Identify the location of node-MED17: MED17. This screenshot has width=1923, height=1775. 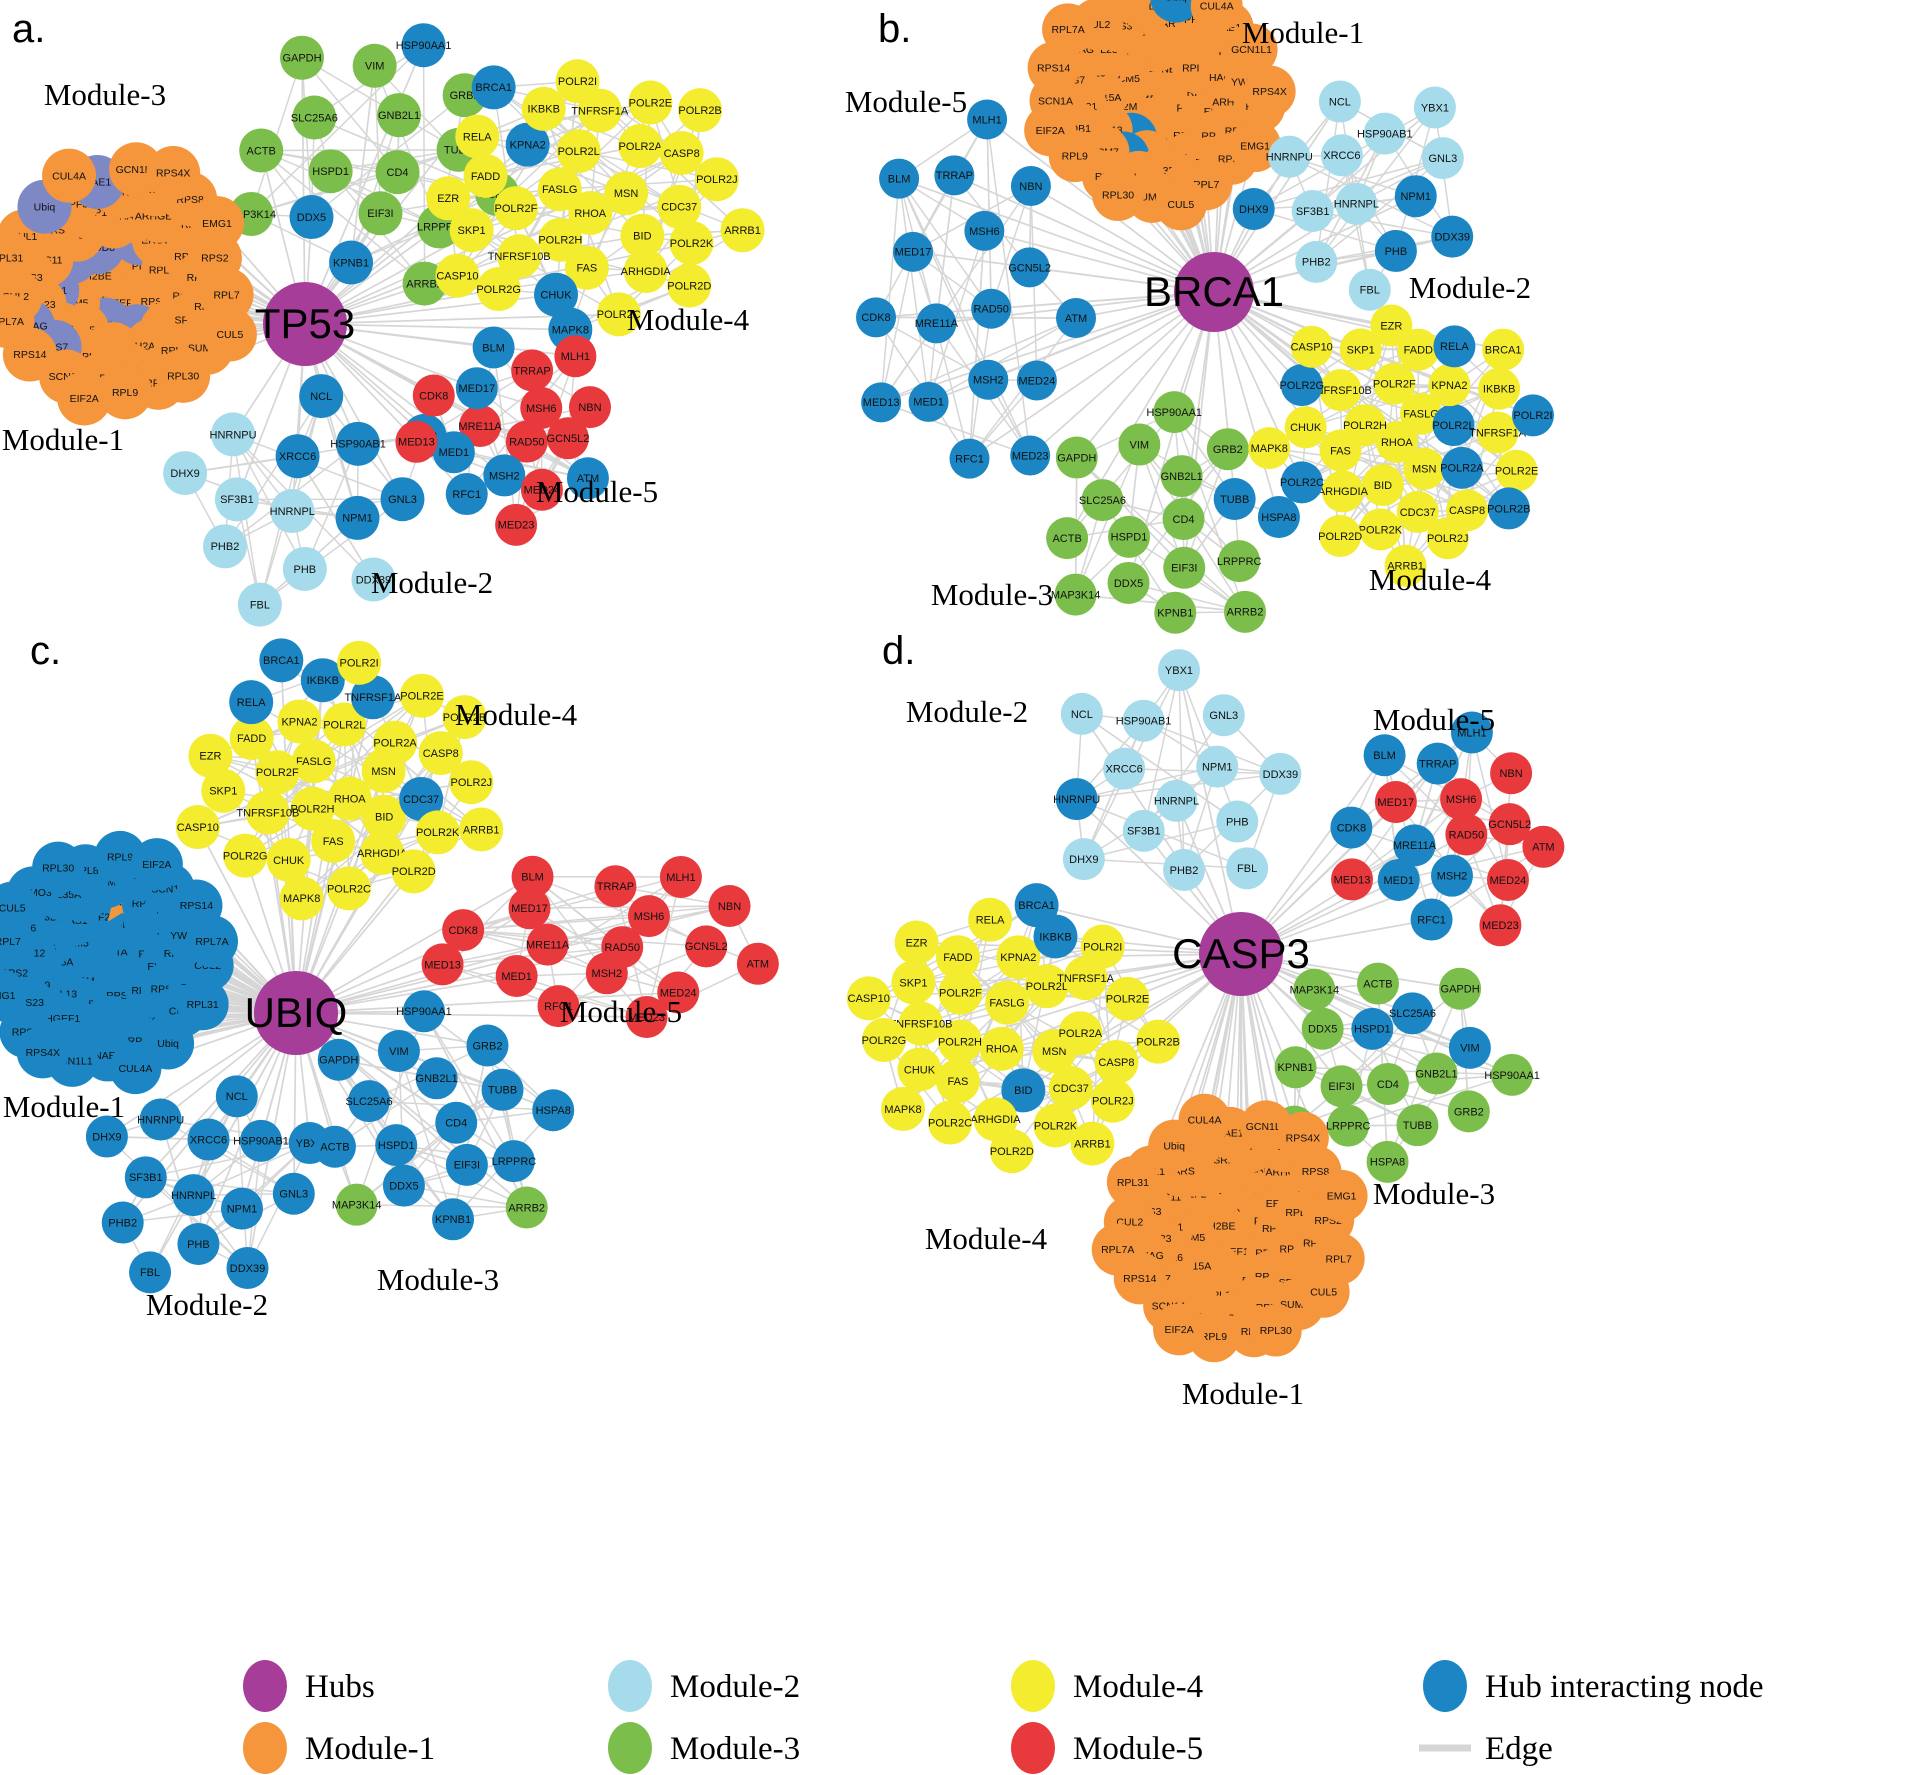
(913, 251).